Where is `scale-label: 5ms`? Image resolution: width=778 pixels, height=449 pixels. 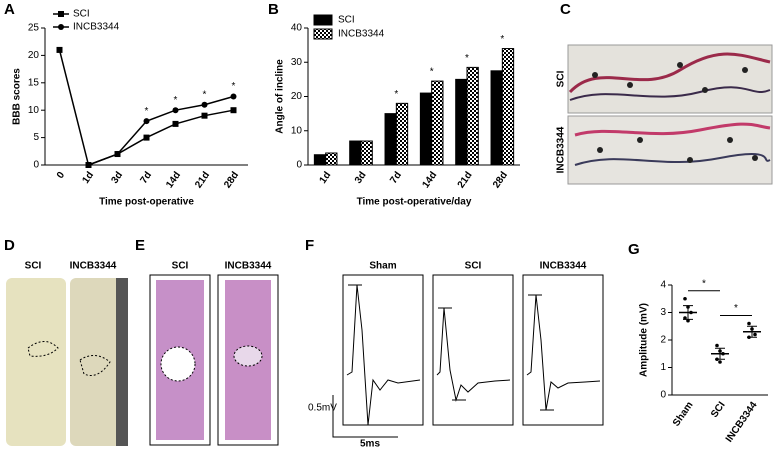
scale-label: 5ms is located at coordinates (370, 444).